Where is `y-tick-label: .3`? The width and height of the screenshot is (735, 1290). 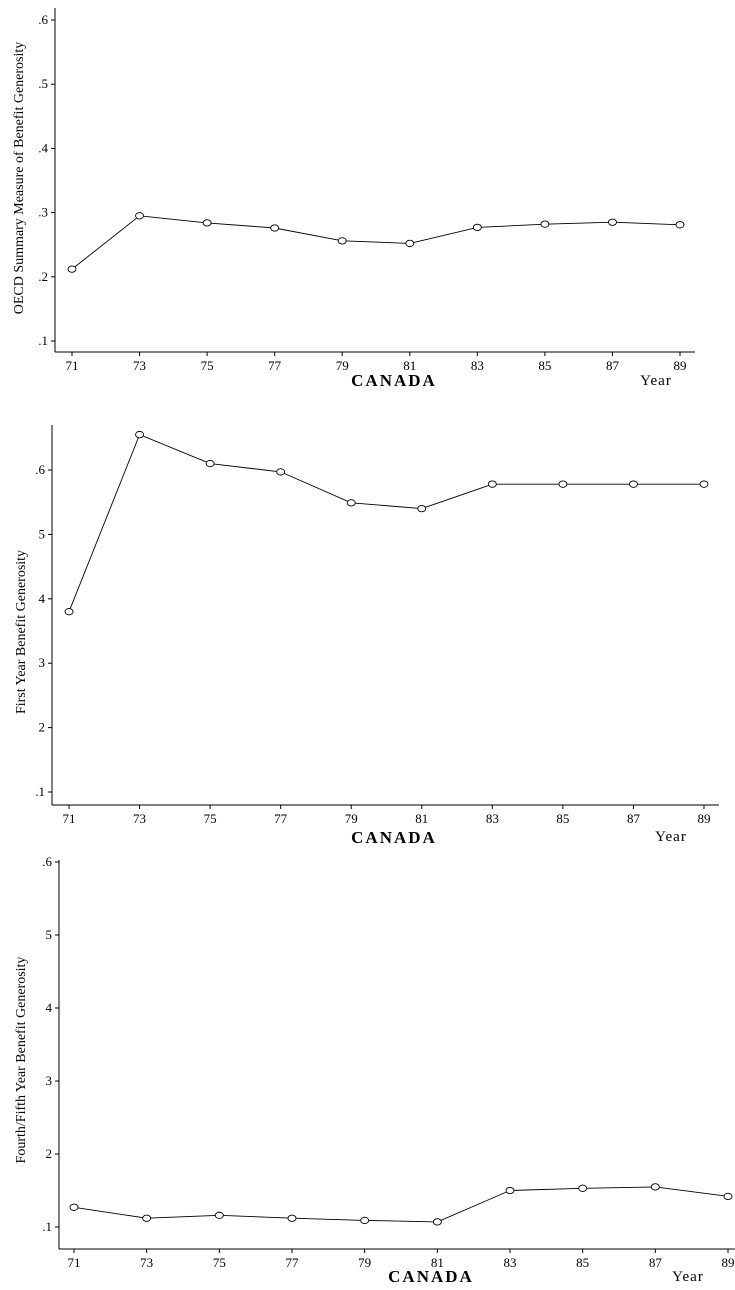
y-tick-label: .3 is located at coordinates (43, 212).